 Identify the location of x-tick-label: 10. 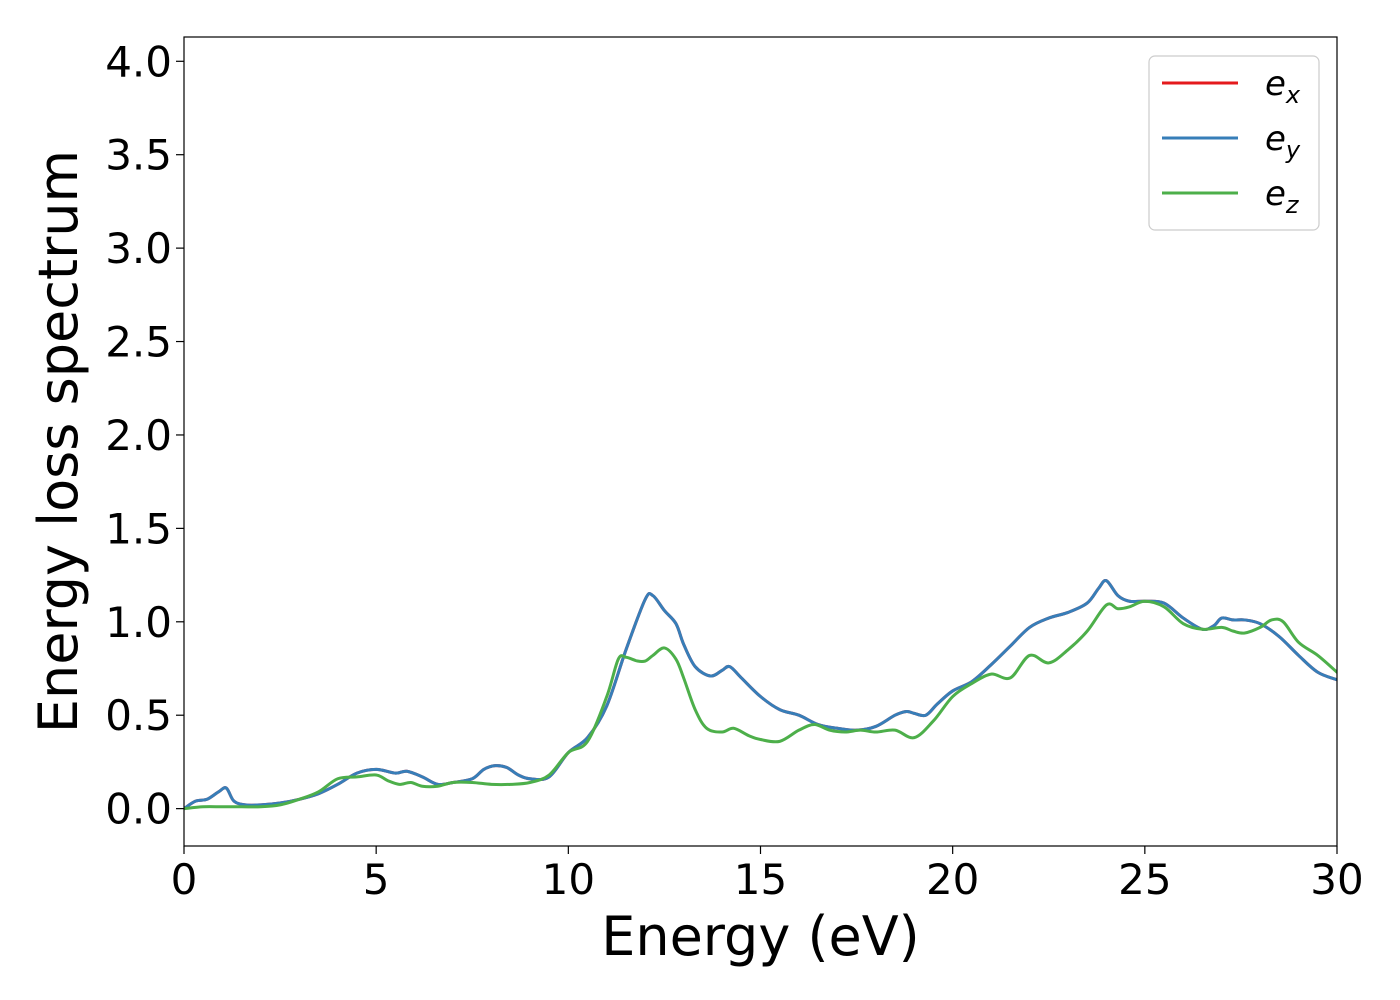
(568, 879).